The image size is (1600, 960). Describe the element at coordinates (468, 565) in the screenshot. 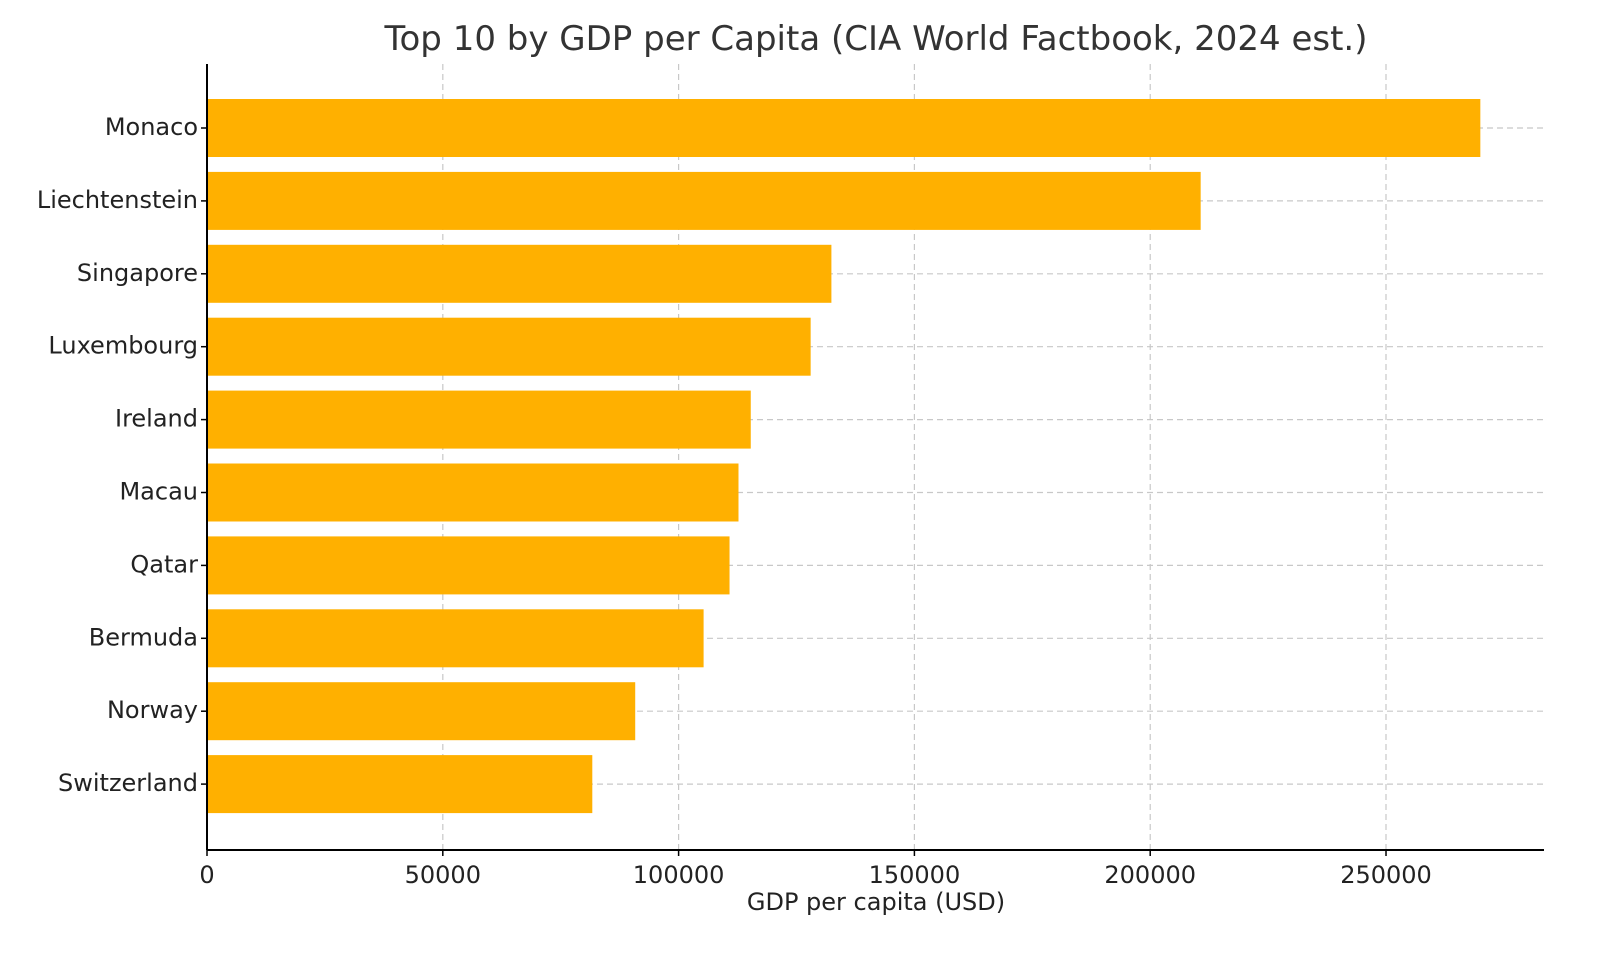

I see `bar-qatar` at that location.